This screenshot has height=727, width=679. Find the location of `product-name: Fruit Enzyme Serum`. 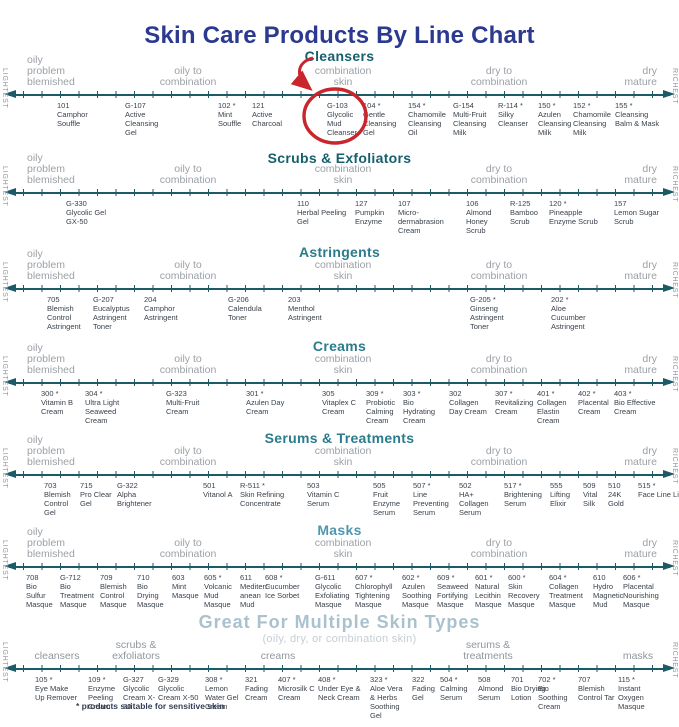

product-name: Fruit Enzyme Serum is located at coordinates (387, 503).